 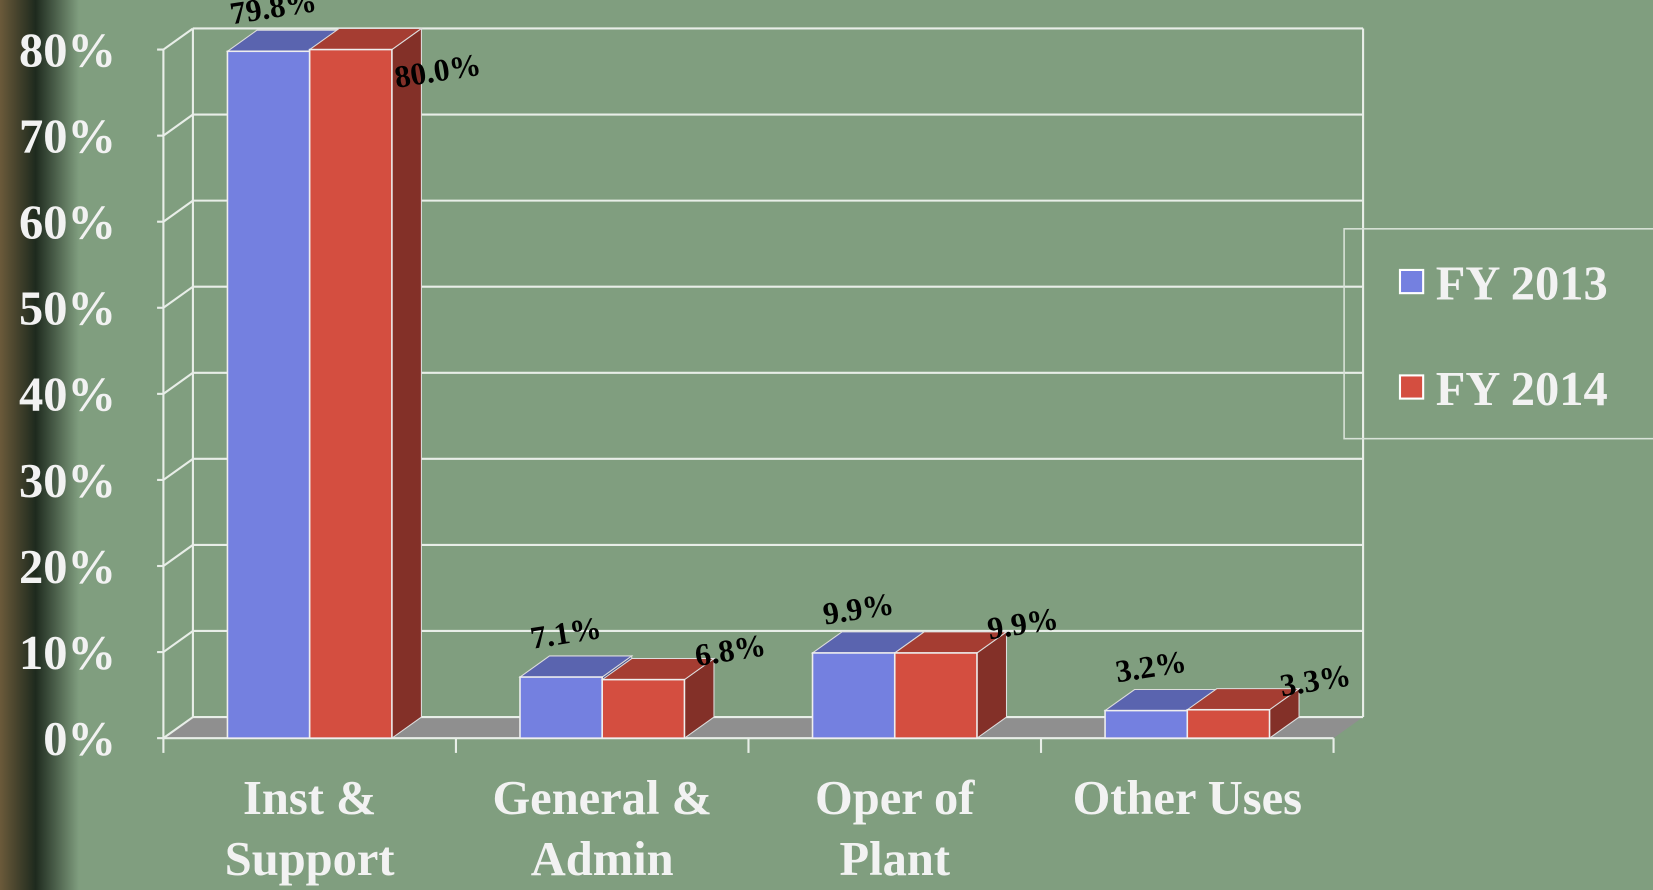 What do you see at coordinates (40, 445) in the screenshot?
I see `side-decoration` at bounding box center [40, 445].